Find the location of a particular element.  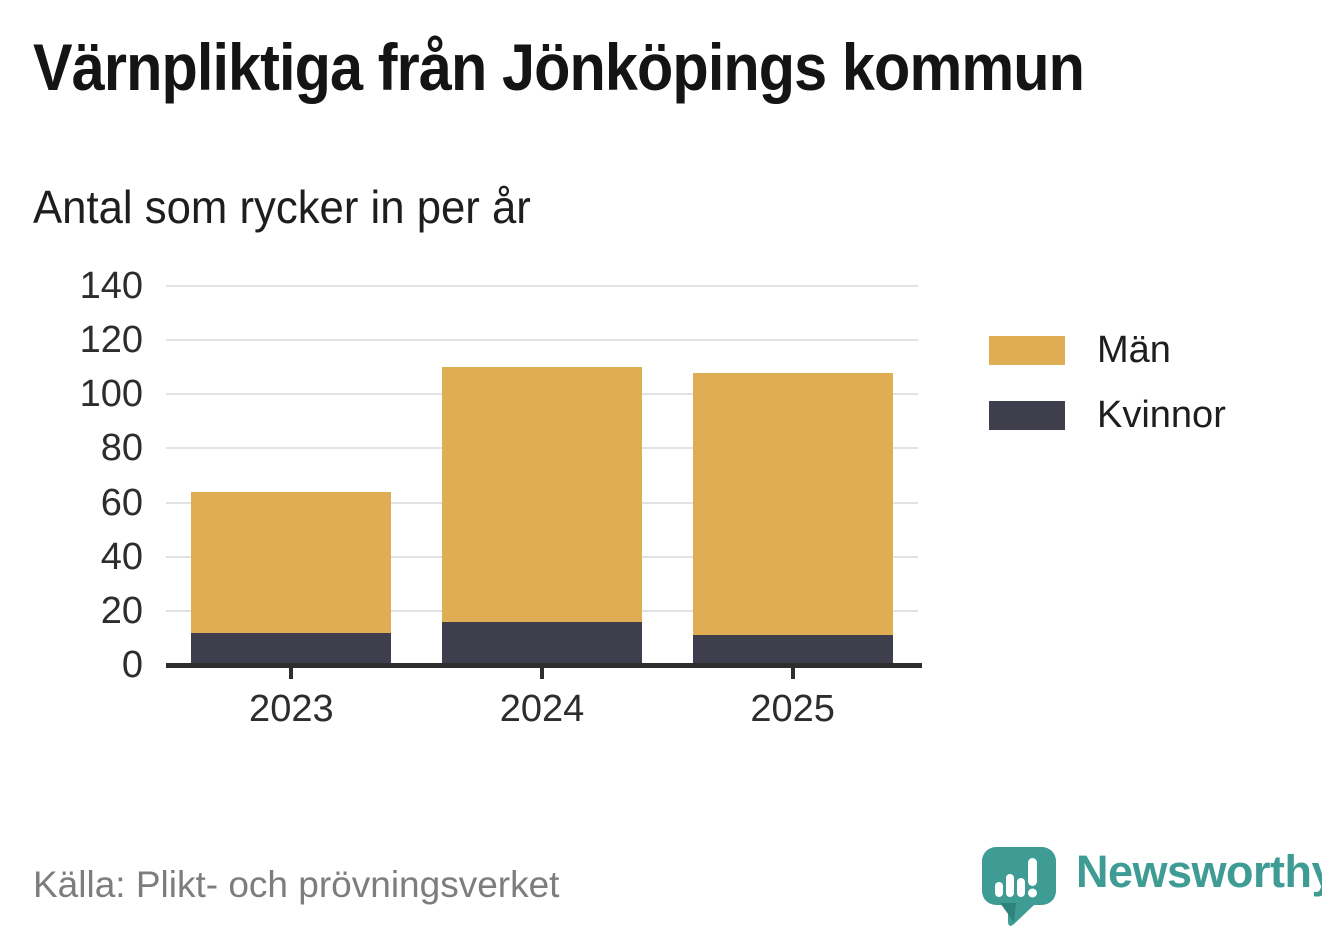

x-axis-label-2023: 2023 is located at coordinates (291, 709).